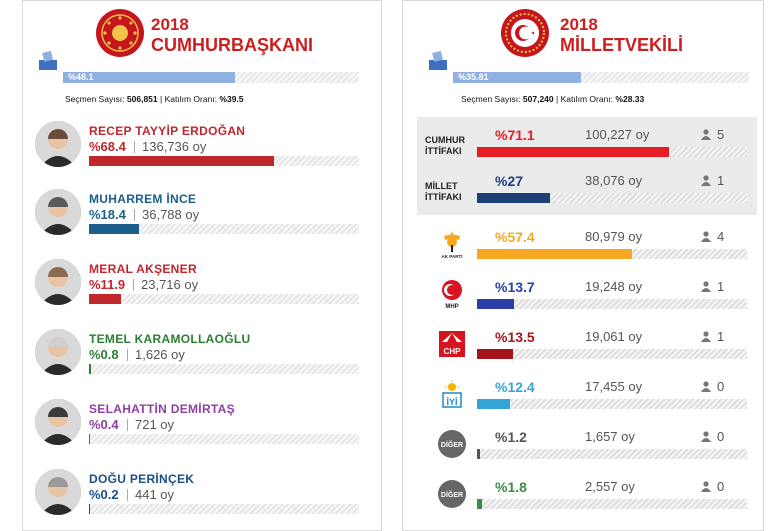 This screenshot has width=775, height=531. Describe the element at coordinates (232, 45) in the screenshot. I see `presidential-title-text: CUMHURBAŞKANI` at that location.